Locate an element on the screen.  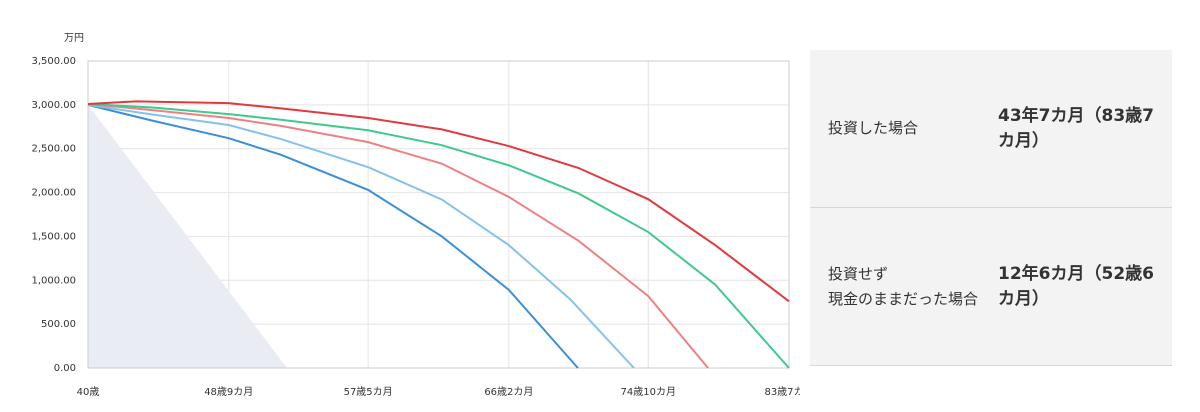
result-row: 投資せず現金のままだった場合 12年6カ月（52歳6カ月） is located at coordinates (991, 287).